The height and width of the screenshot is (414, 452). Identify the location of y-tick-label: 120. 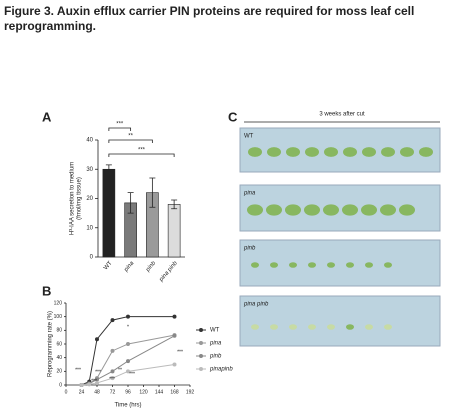
(58, 303).